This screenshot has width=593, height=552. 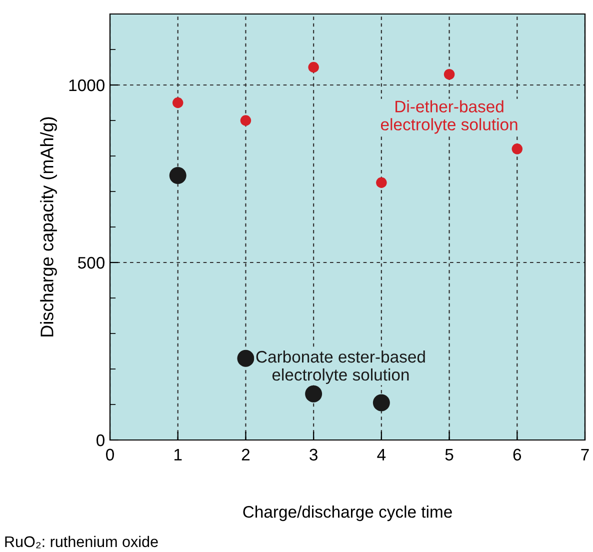 What do you see at coordinates (178, 454) in the screenshot?
I see `x-tick-label: 1` at bounding box center [178, 454].